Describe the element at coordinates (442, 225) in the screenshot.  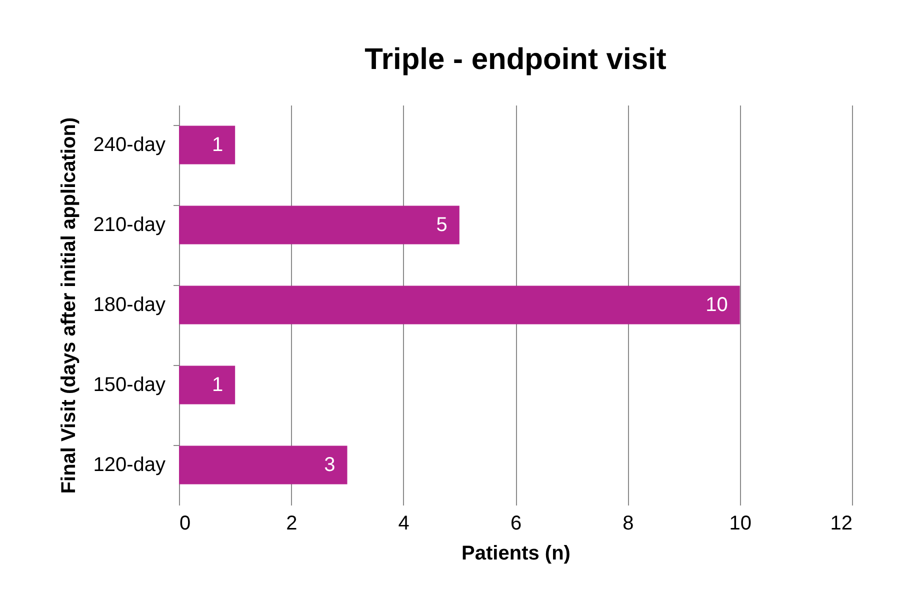
I see `data-label: 5` at that location.